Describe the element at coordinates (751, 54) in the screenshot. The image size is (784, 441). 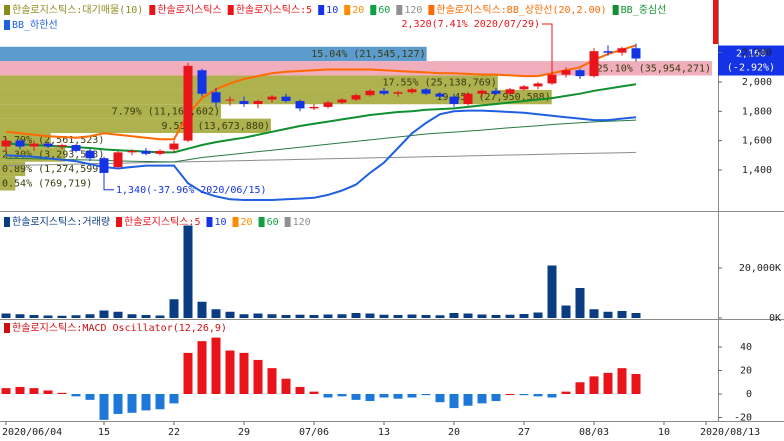
I see `last-price-label: 2,160` at that location.